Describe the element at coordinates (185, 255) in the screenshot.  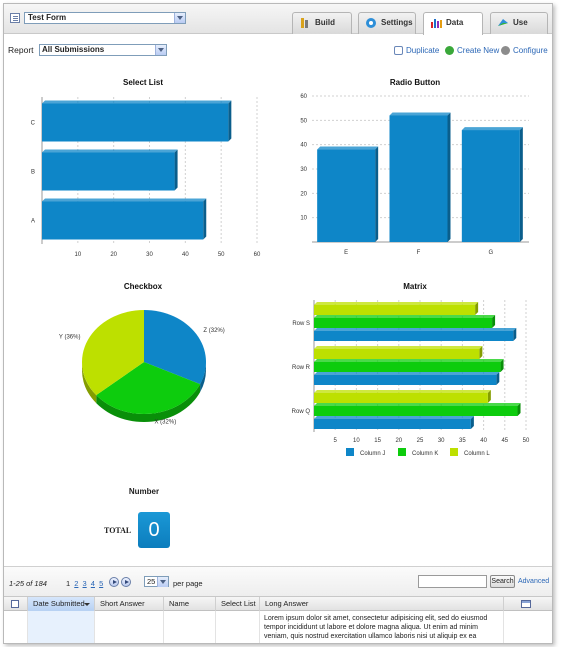
I see `x-tick-label: 40` at that location.